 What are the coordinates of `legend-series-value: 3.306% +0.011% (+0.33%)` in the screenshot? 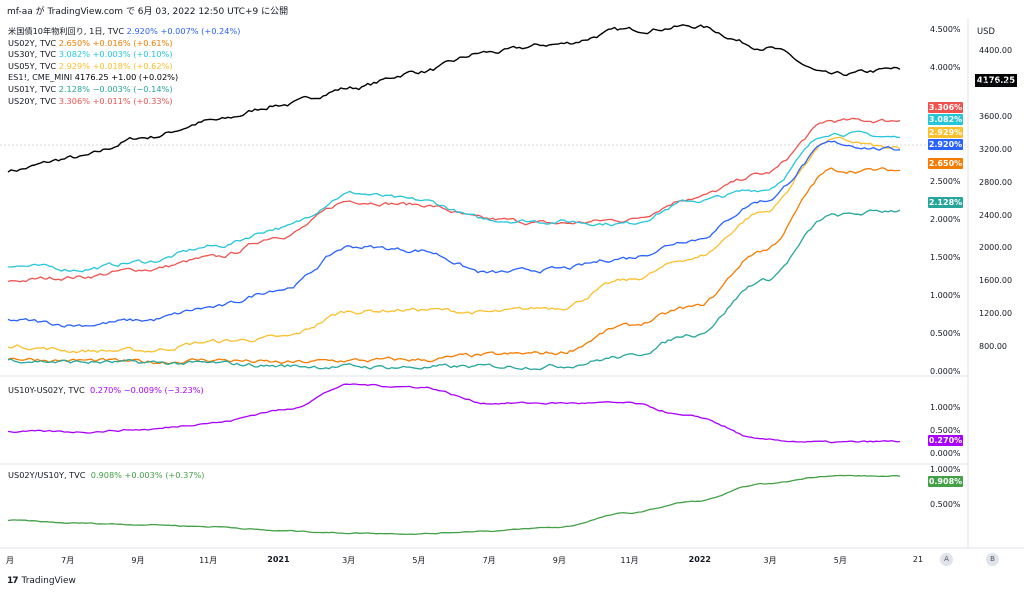 It's located at (115, 100).